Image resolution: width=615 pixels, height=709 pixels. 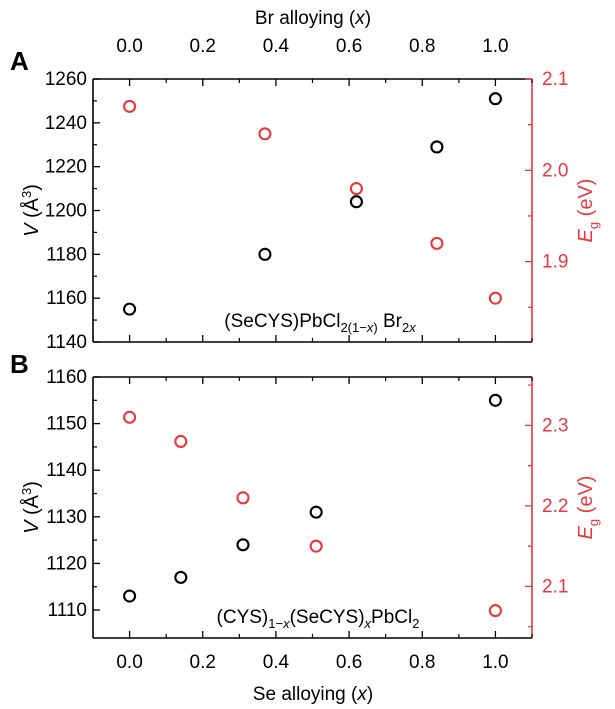 I want to click on bottom-x-tick-label: 0.4, so click(x=276, y=662).